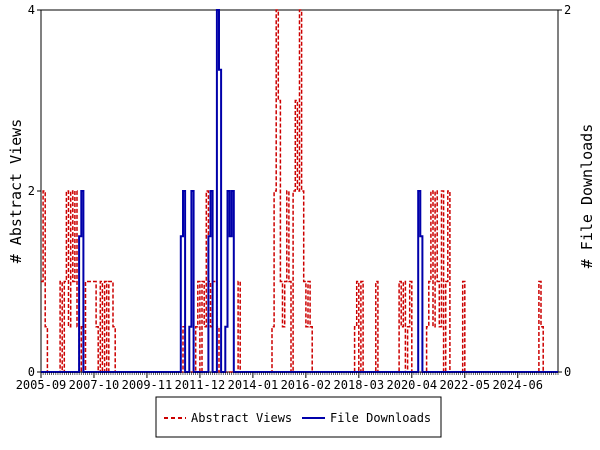 Image resolution: width=600 pixels, height=450 pixels. Describe the element at coordinates (16, 191) in the screenshot. I see `y-axis-title-left: # Abstract Views` at that location.